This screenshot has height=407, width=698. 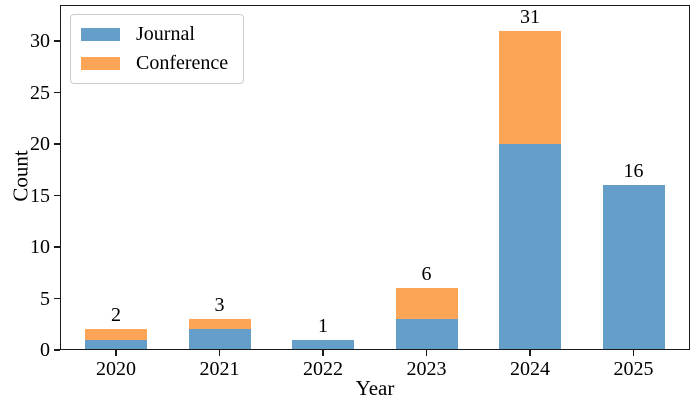 What do you see at coordinates (323, 325) in the screenshot?
I see `bar-total-label: 1` at bounding box center [323, 325].